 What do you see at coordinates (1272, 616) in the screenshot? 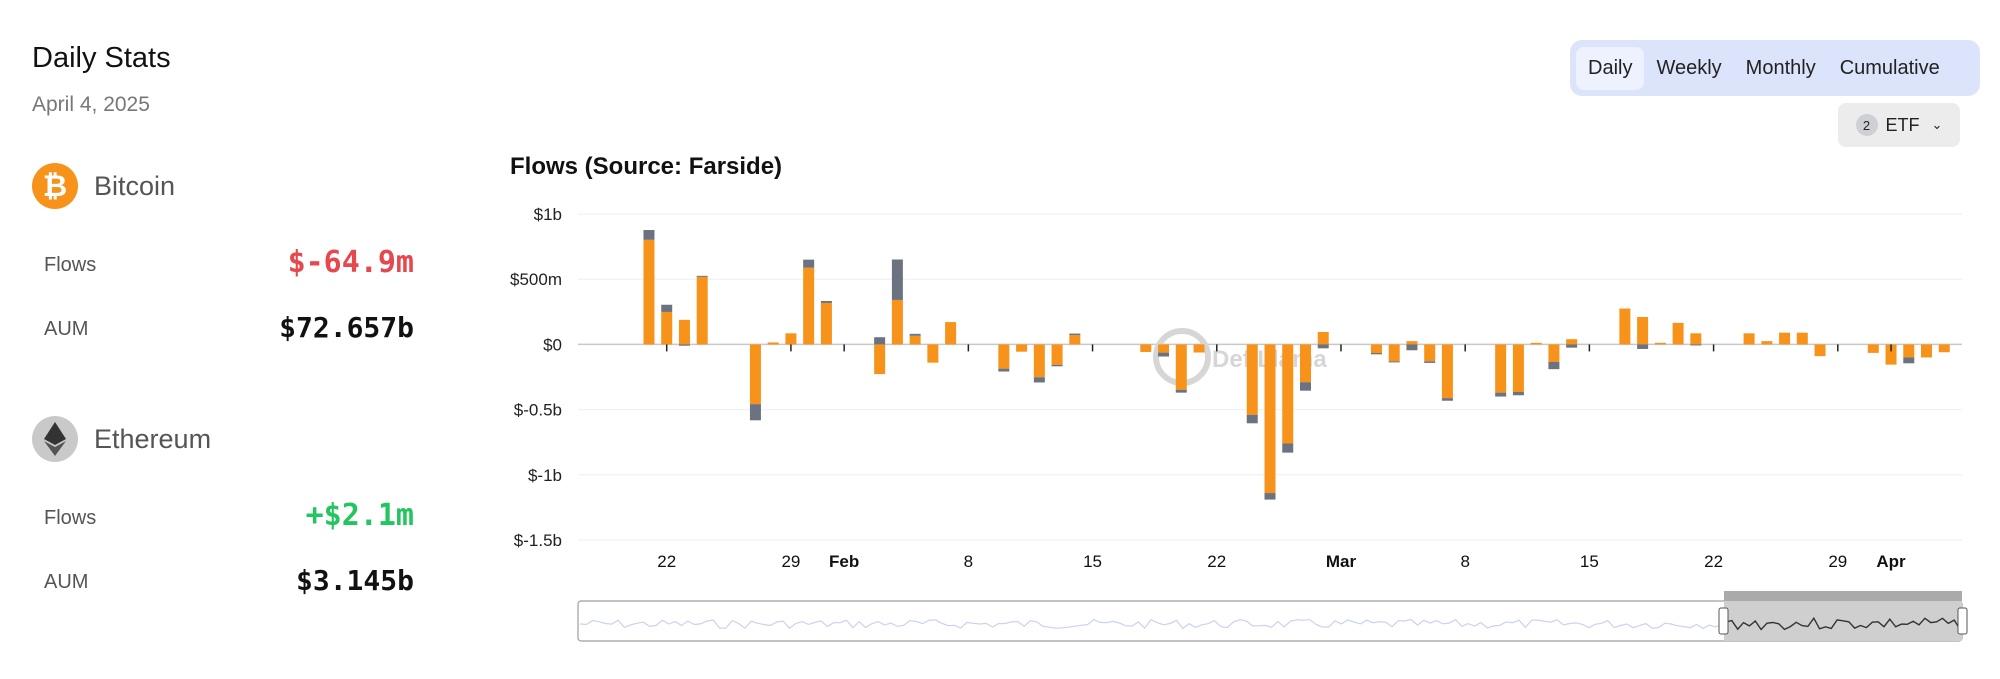
I see `range-brush` at bounding box center [1272, 616].